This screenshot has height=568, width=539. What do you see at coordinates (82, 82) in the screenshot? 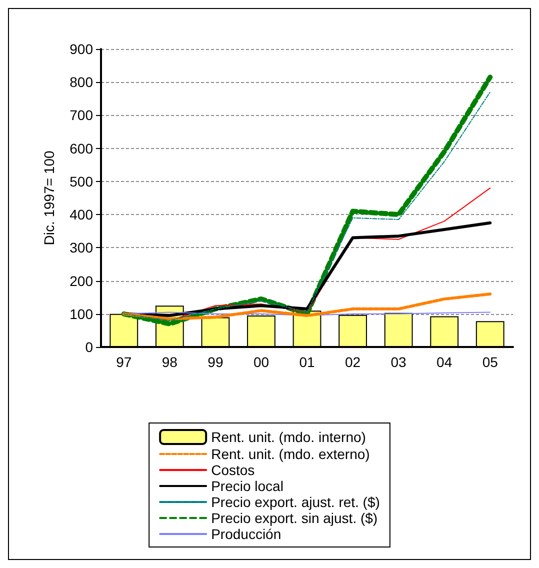
I see `y-tick-label: 800` at bounding box center [82, 82].